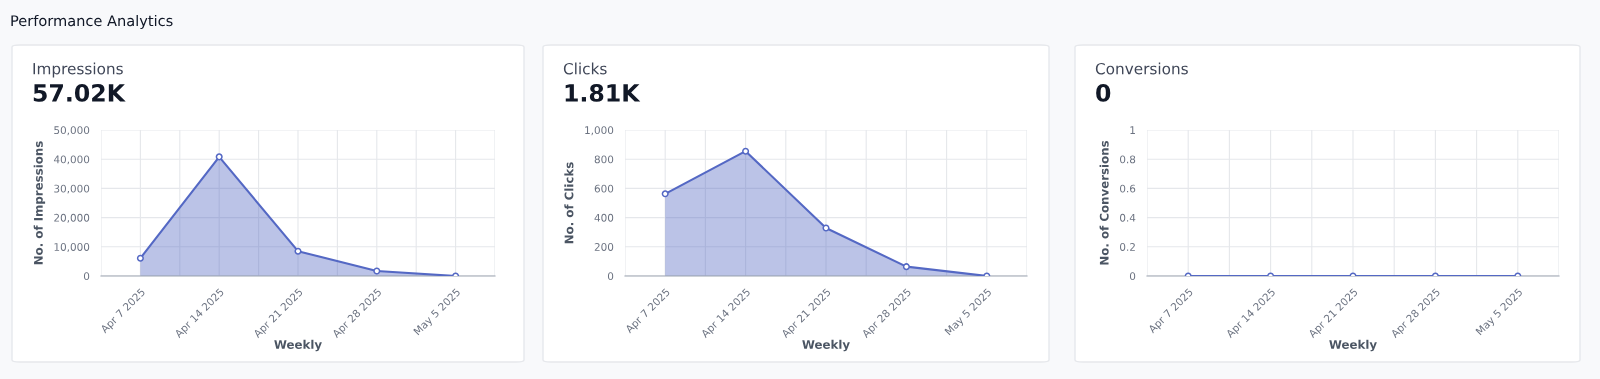  What do you see at coordinates (1132, 130) in the screenshot?
I see `y-tick-label: 1` at bounding box center [1132, 130].